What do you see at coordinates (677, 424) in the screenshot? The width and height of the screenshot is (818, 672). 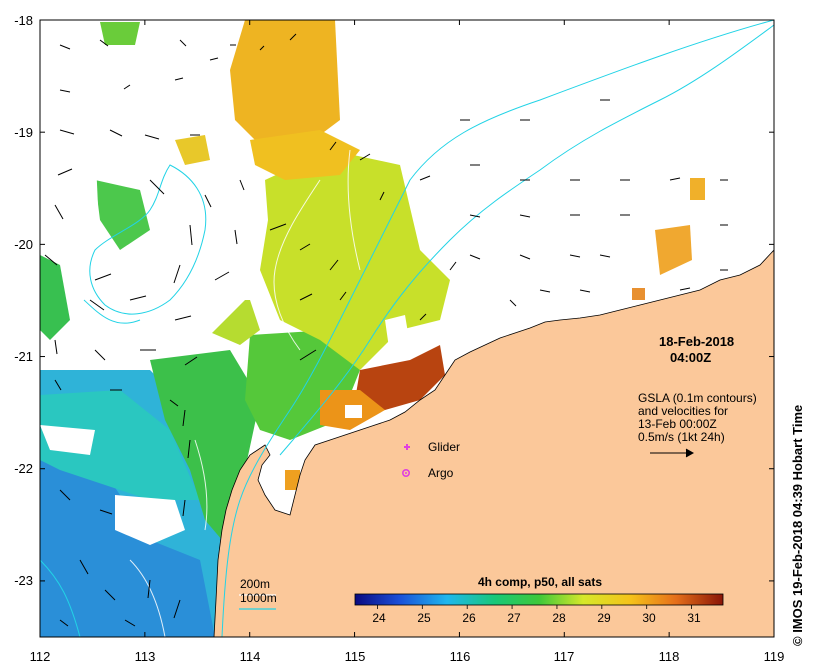 I see `gsla-label-line3: 13-Feb 00:00Z` at bounding box center [677, 424].